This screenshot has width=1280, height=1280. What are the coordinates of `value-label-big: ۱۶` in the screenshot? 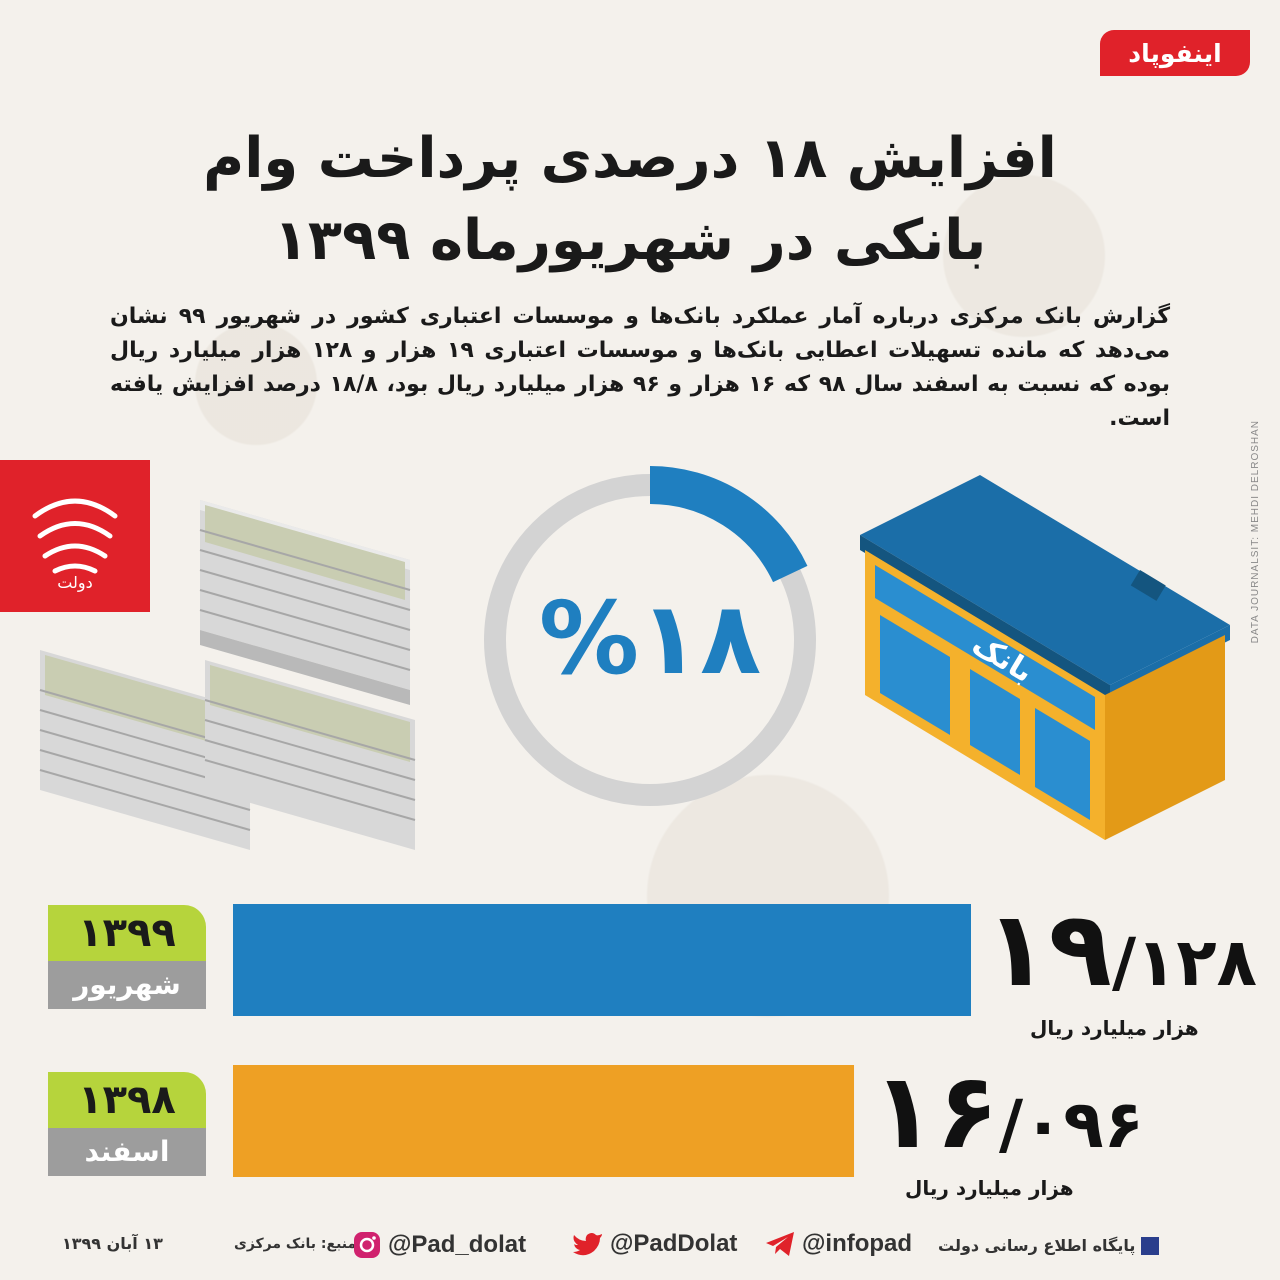 It's located at (935, 1111).